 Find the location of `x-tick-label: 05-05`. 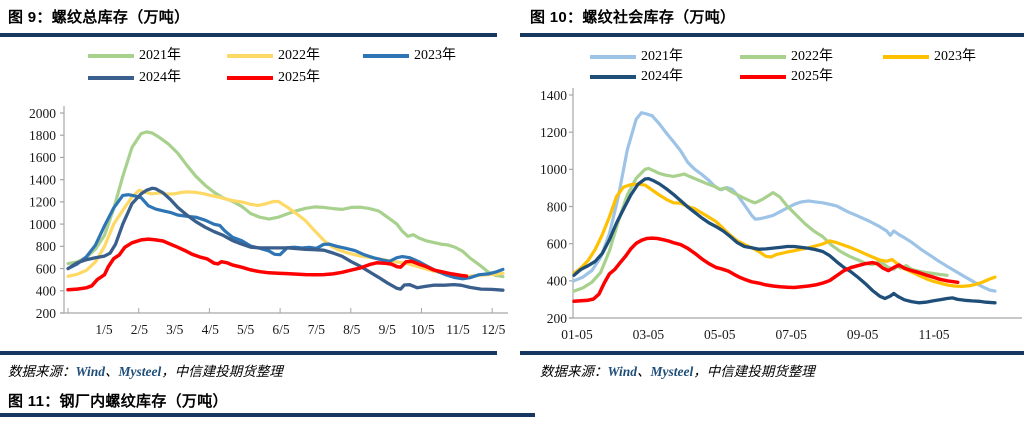

x-tick-label: 05-05 is located at coordinates (720, 334).